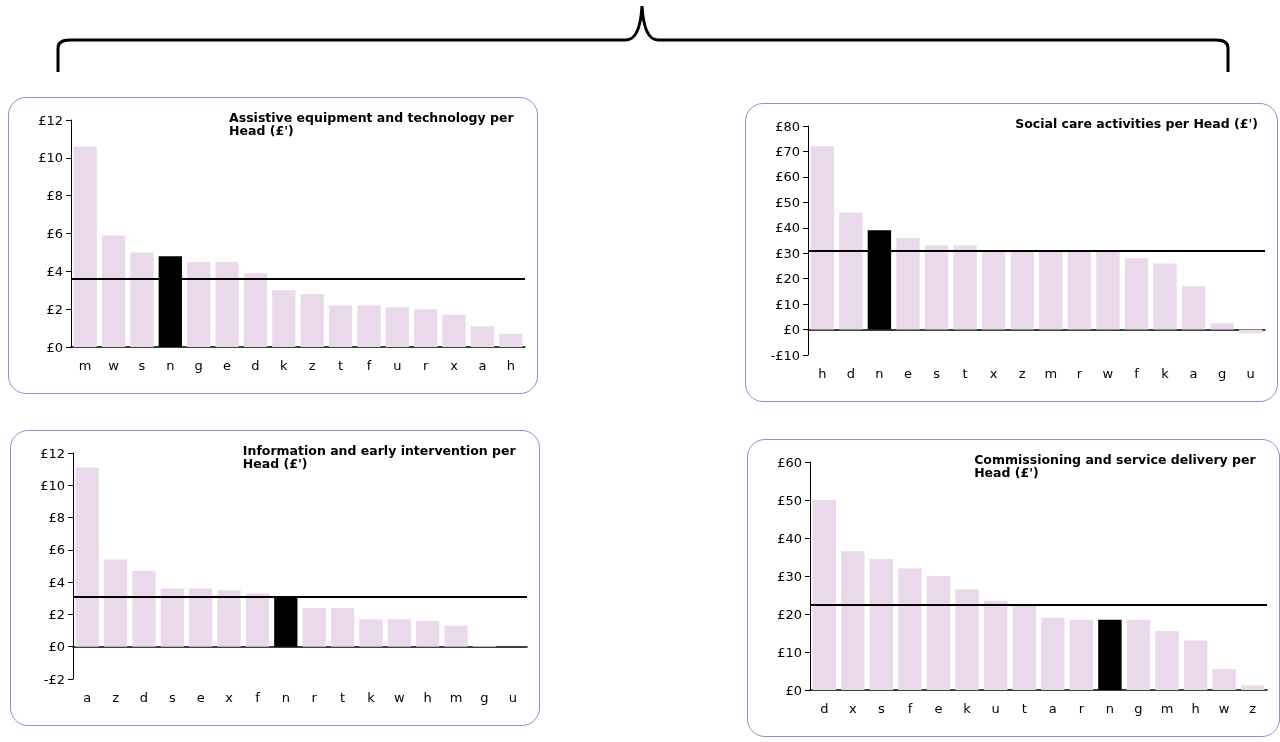  What do you see at coordinates (381, 457) in the screenshot?
I see `chart-title: Information and early intervention per Head (£')` at bounding box center [381, 457].